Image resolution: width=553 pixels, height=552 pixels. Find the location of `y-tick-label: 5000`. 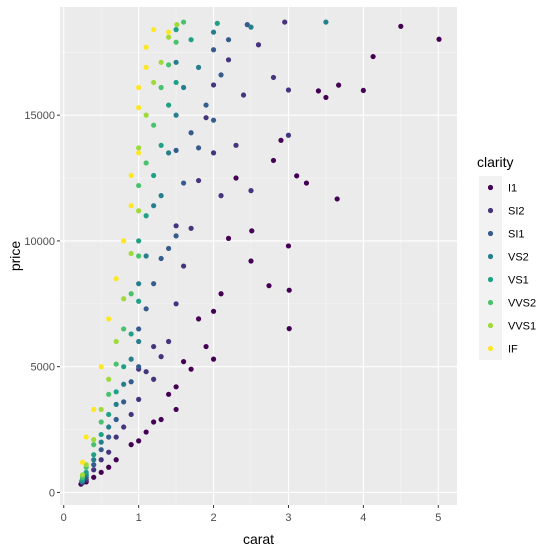

y-tick-label: 5000 is located at coordinates (43, 368).